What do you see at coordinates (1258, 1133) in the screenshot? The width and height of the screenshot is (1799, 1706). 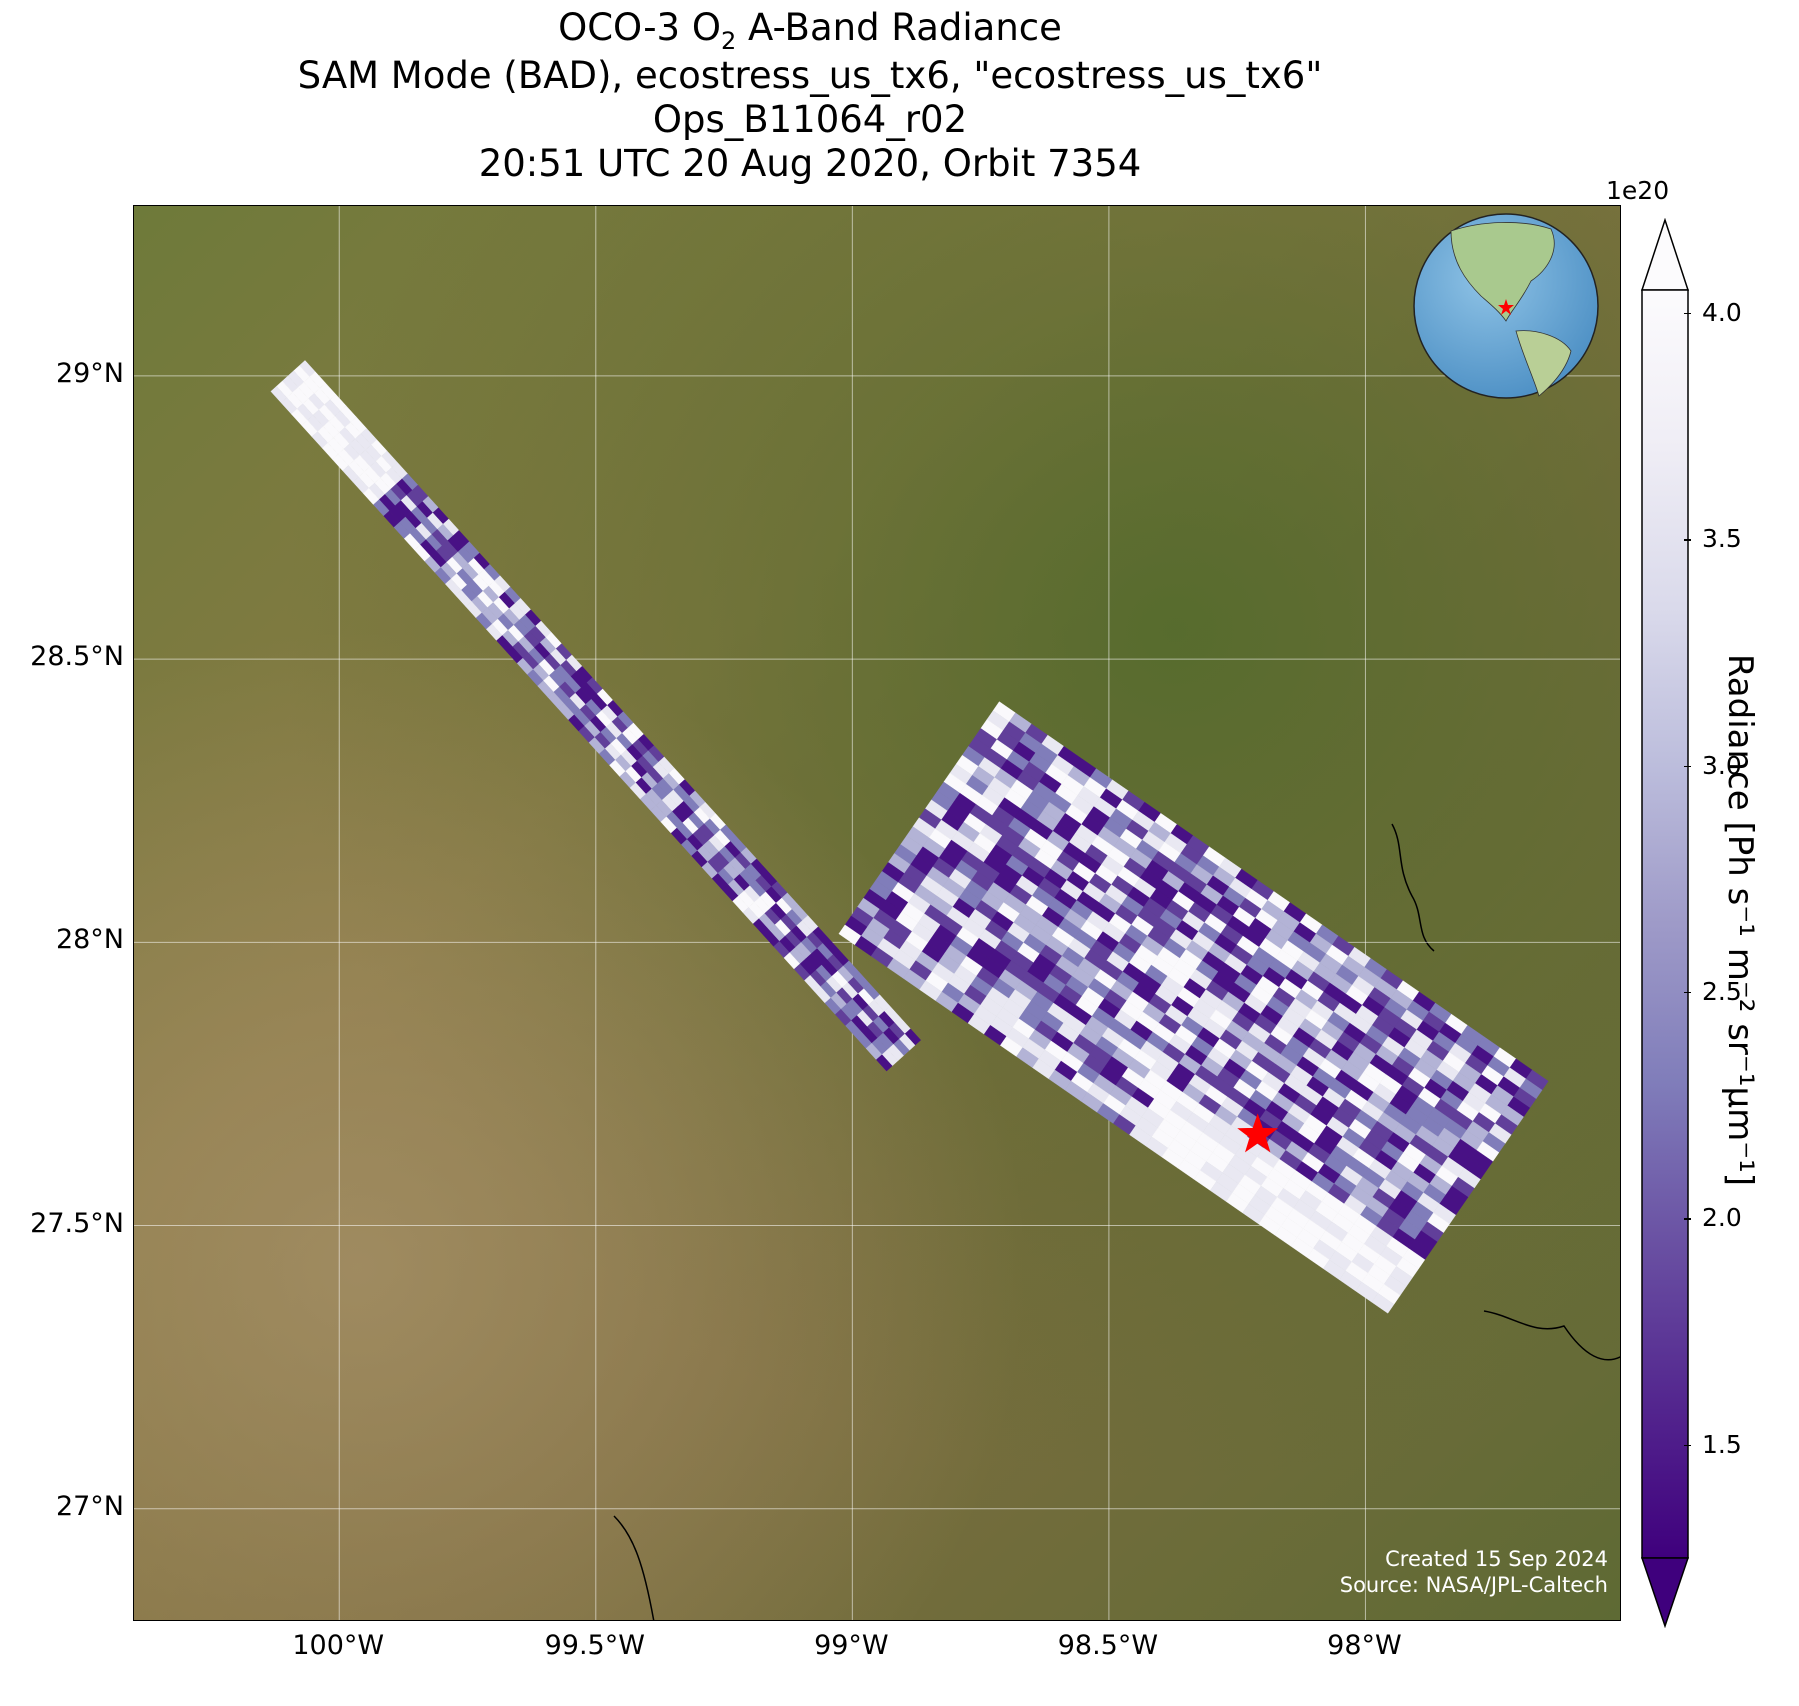 I see `target-star-icon` at bounding box center [1258, 1133].